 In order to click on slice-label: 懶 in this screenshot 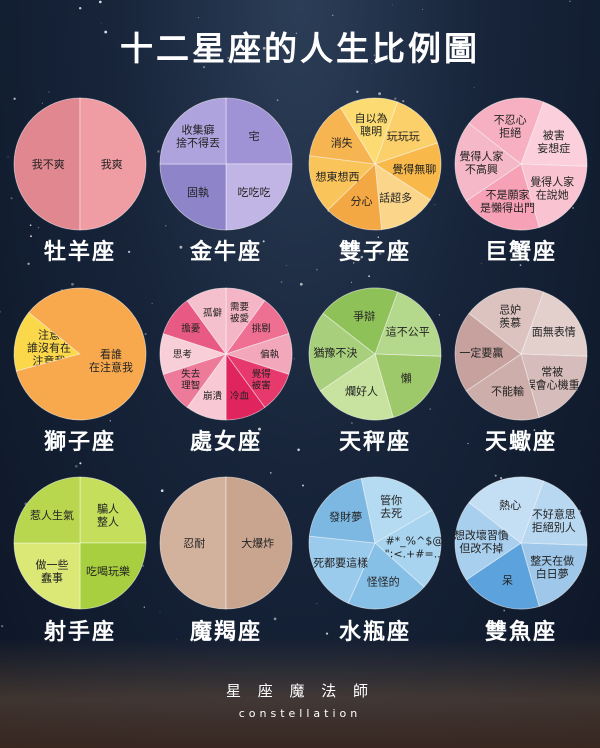, I will do `click(406, 378)`.